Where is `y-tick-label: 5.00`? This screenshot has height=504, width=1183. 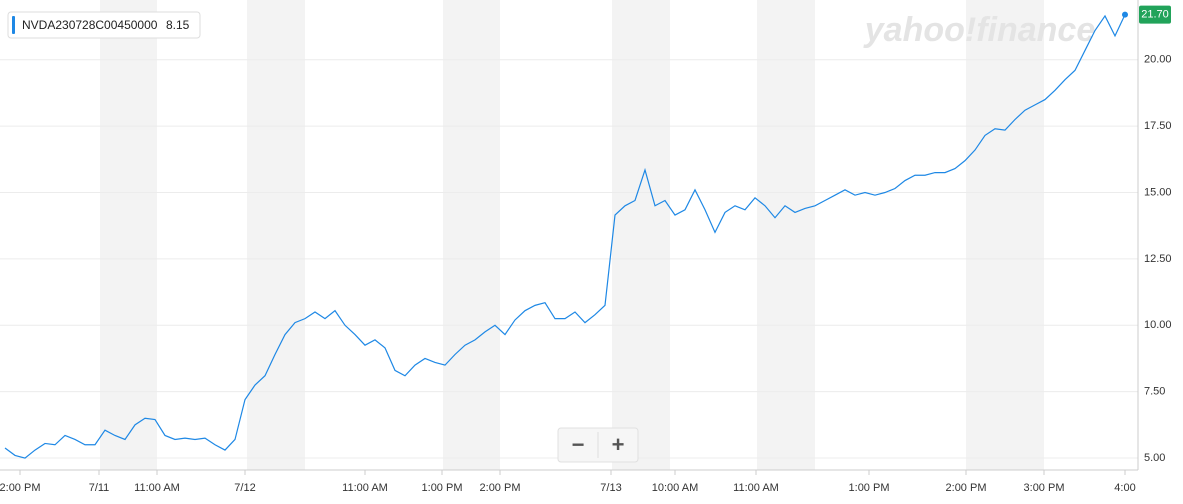
y-tick-label: 5.00 is located at coordinates (1154, 458).